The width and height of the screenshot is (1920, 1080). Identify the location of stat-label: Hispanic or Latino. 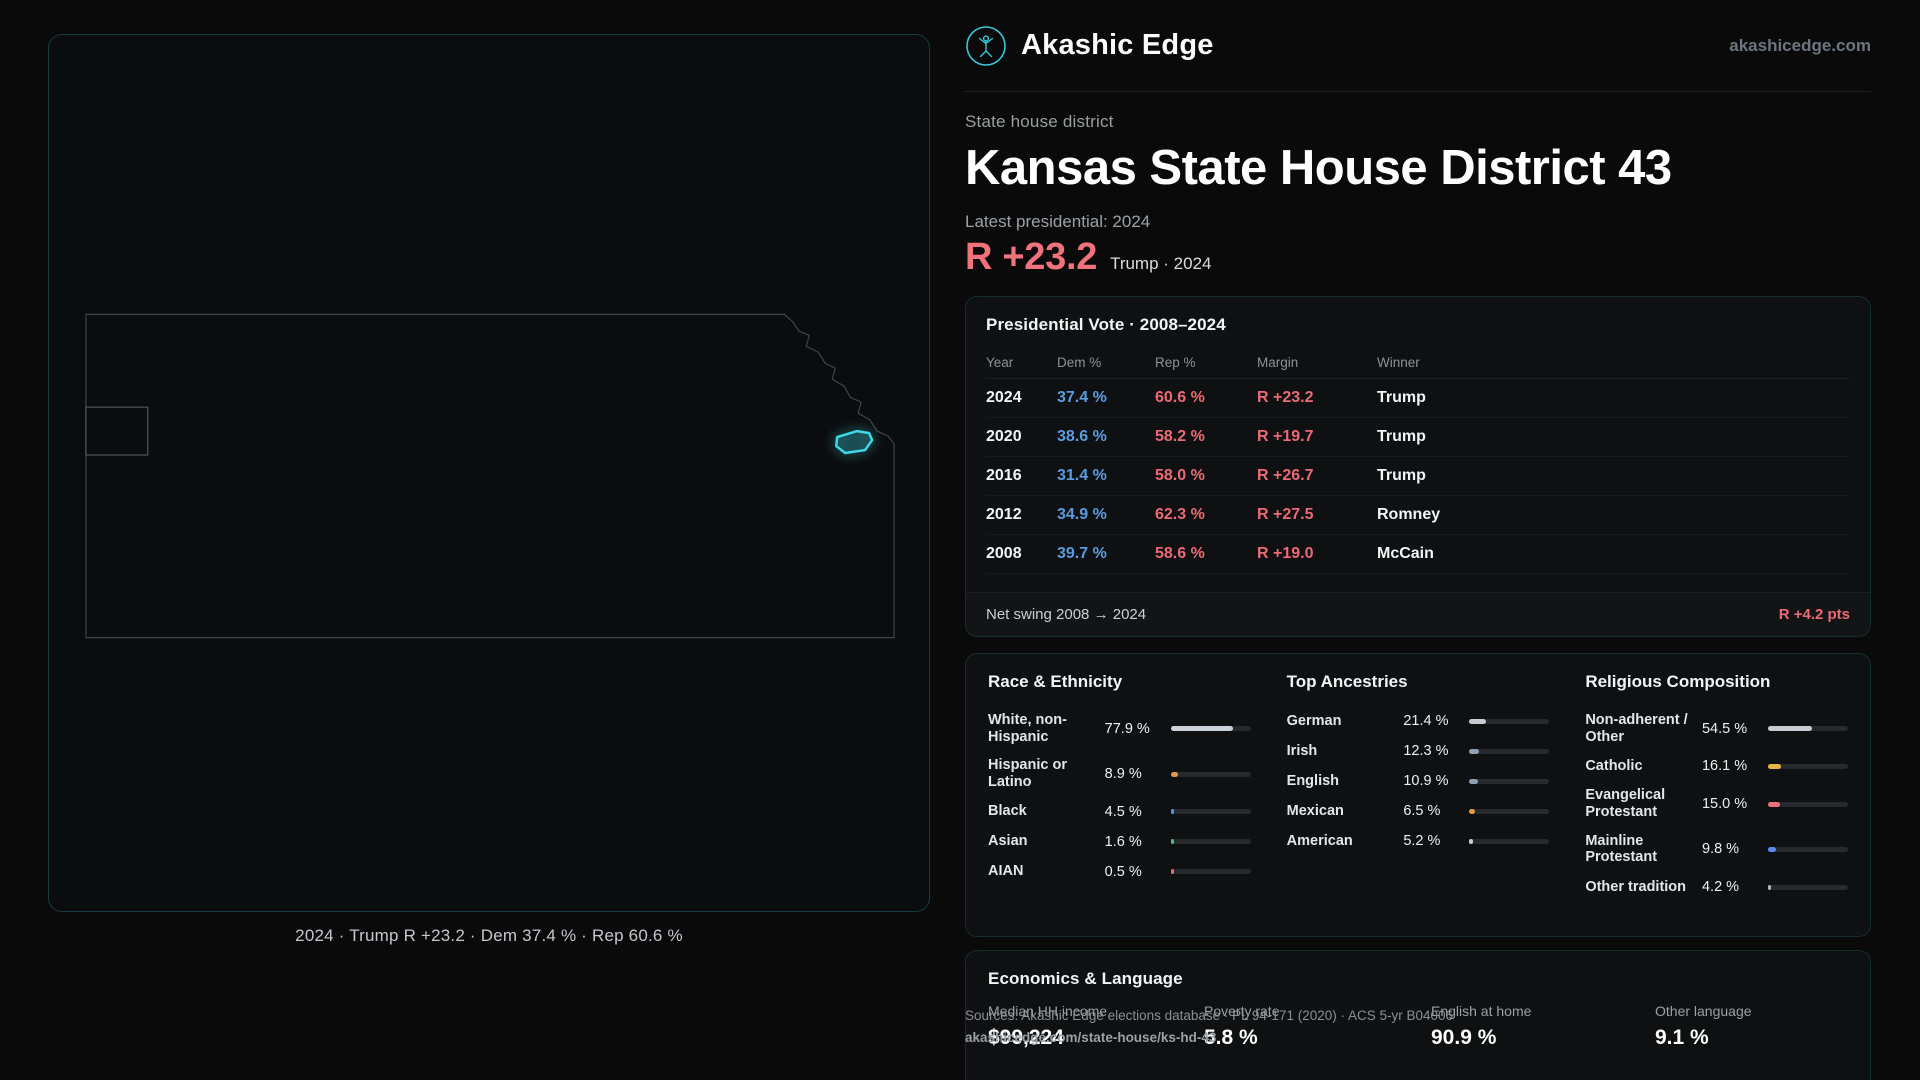
(1027, 774).